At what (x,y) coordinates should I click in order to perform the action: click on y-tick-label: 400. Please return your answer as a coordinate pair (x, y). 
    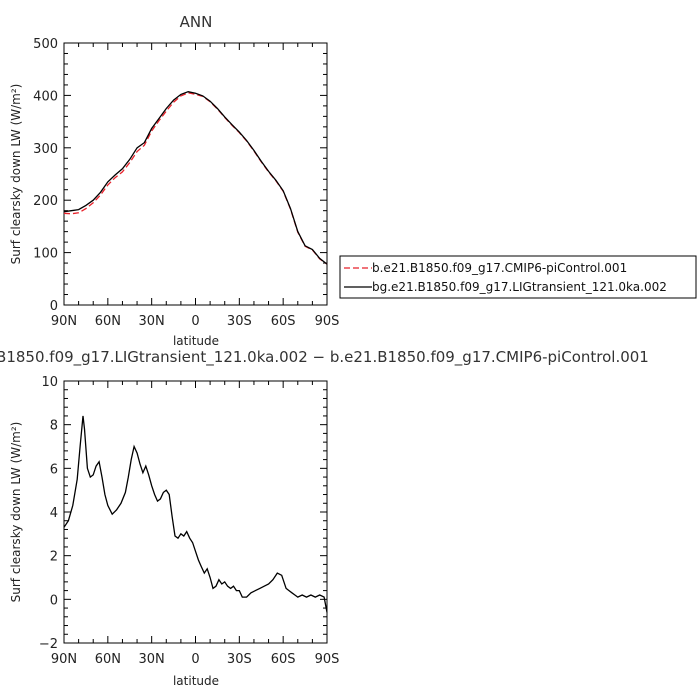
    Looking at the image, I should click on (45, 96).